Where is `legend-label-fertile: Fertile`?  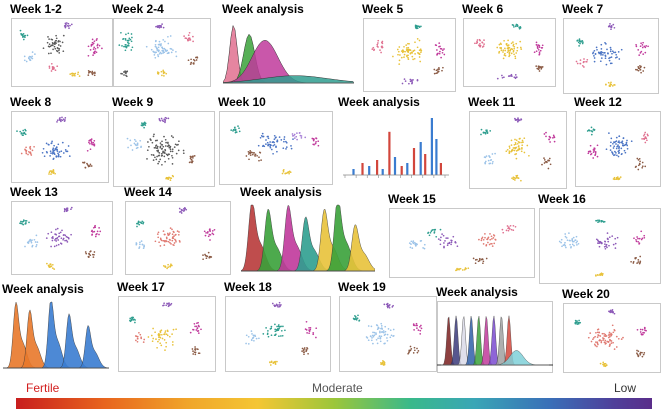
legend-label-fertile: Fertile is located at coordinates (43, 388).